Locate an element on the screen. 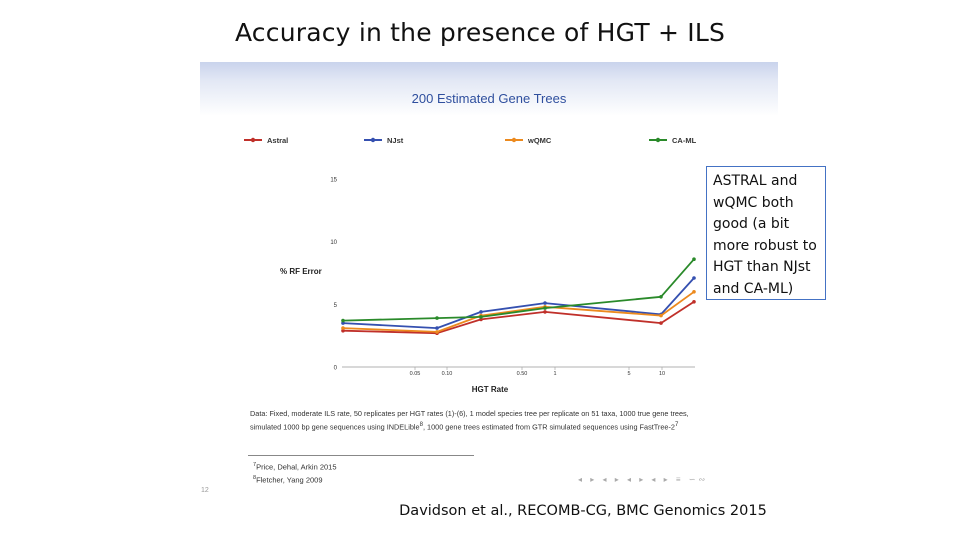  caption-sup-2: 7 is located at coordinates (676, 424).